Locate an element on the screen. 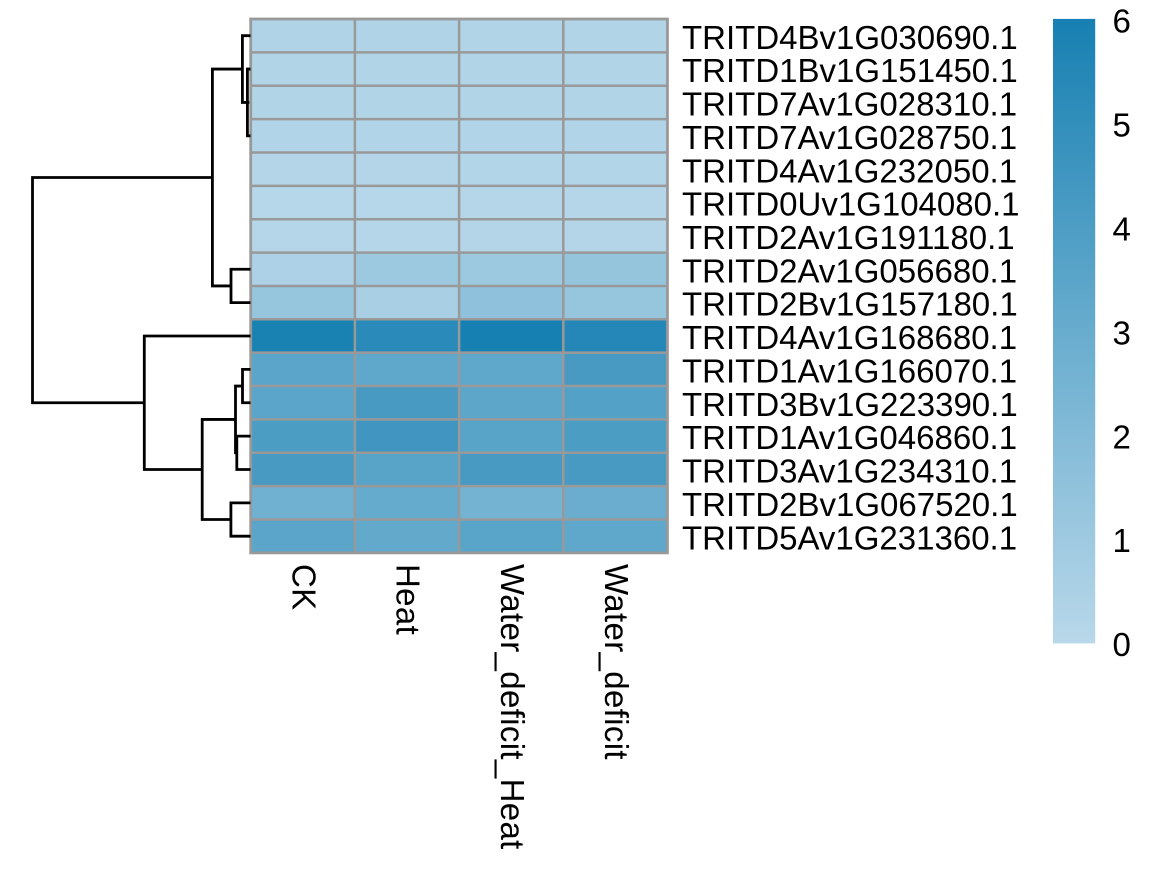 Image resolution: width=1172 pixels, height=882 pixels. svg-text: TRITD1Av1G046860.1 is located at coordinates (849, 437).